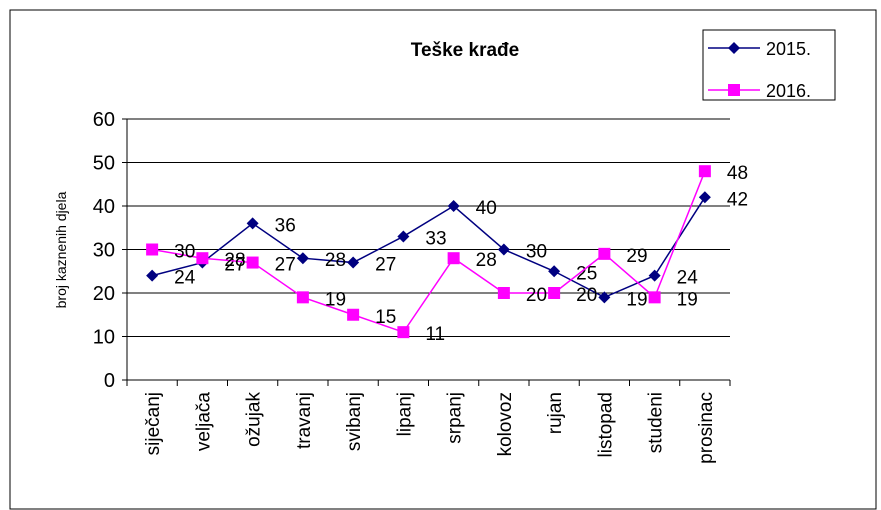  Describe the element at coordinates (555, 413) in the screenshot. I see `x-tick-label: rujan` at that location.